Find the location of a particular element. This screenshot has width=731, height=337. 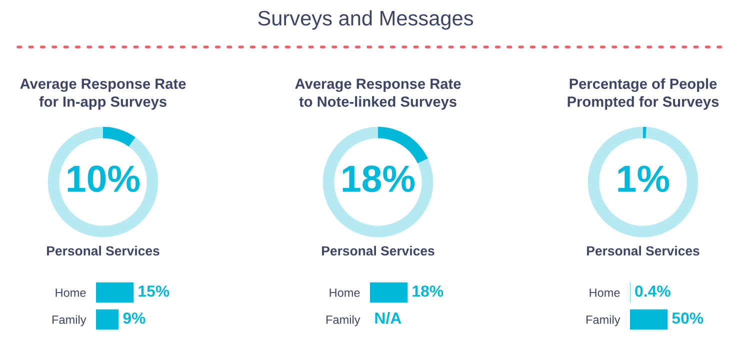

data-label: 15% is located at coordinates (154, 291).